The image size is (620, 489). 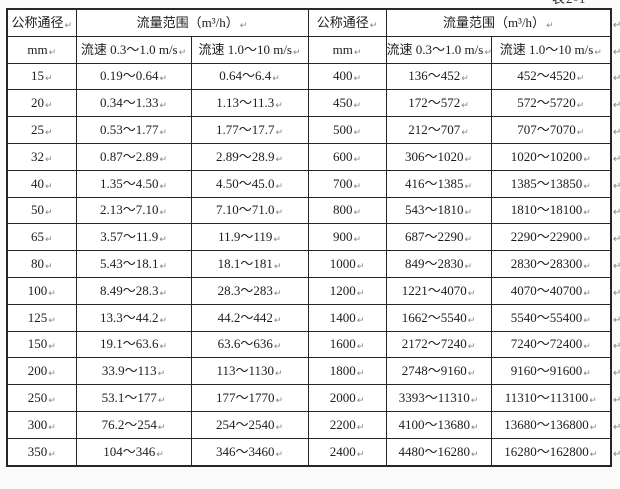 I want to click on dn-right-cell: 2200↵, so click(x=347, y=424).